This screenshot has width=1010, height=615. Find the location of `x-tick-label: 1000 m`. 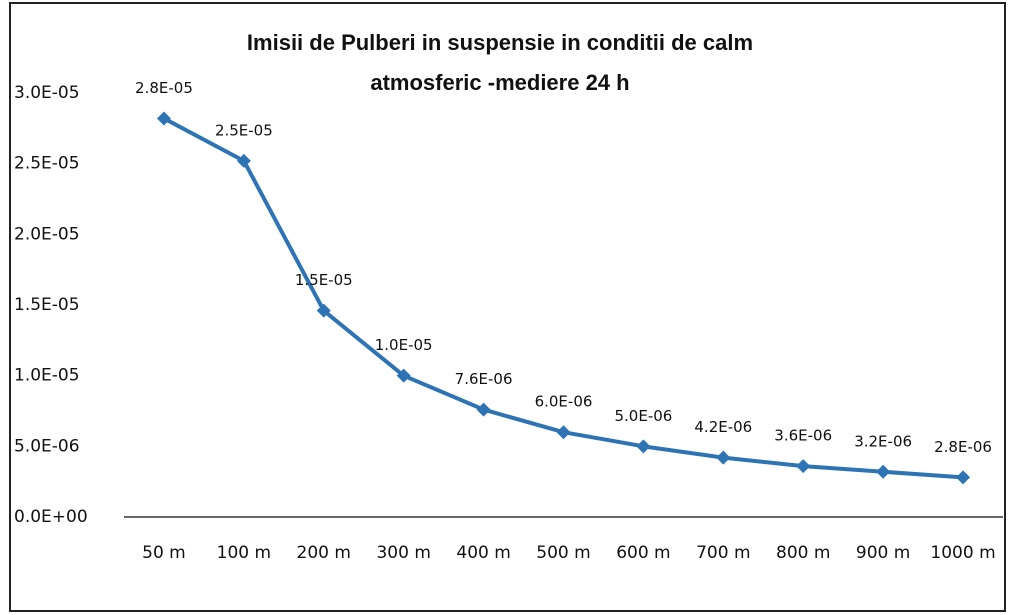

x-tick-label: 1000 m is located at coordinates (962, 553).